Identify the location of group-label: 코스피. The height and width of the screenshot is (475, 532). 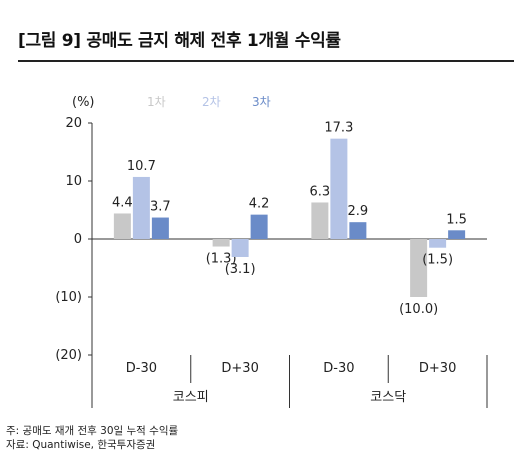
(191, 397).